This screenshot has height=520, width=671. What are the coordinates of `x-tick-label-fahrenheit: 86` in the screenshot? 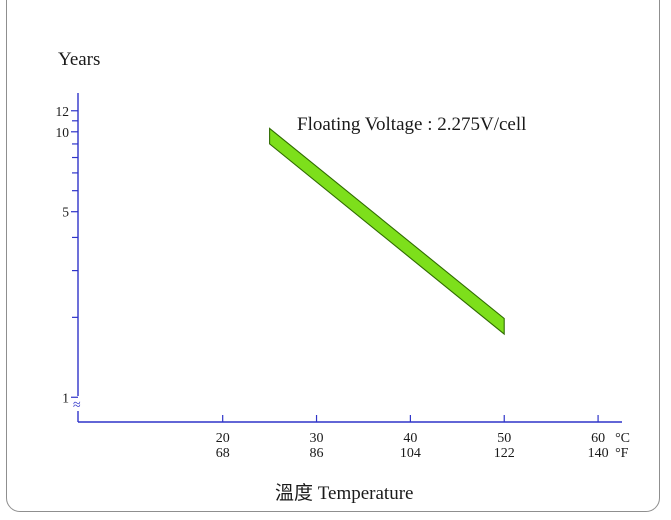 It's located at (317, 453).